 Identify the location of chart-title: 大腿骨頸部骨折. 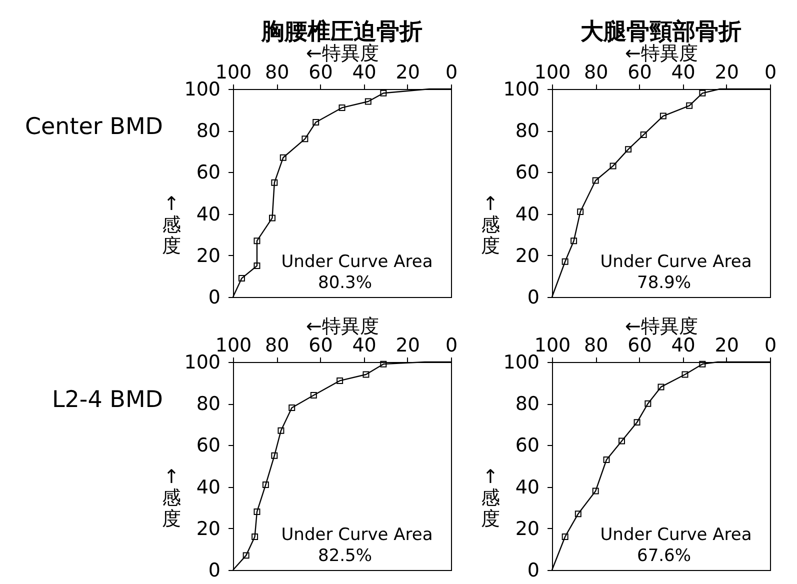
(661, 32).